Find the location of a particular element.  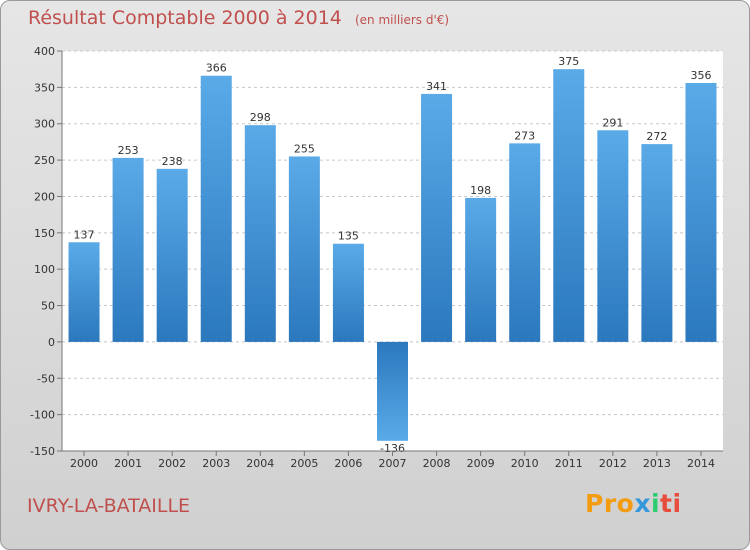

x-tick-label: 2000 is located at coordinates (84, 463).